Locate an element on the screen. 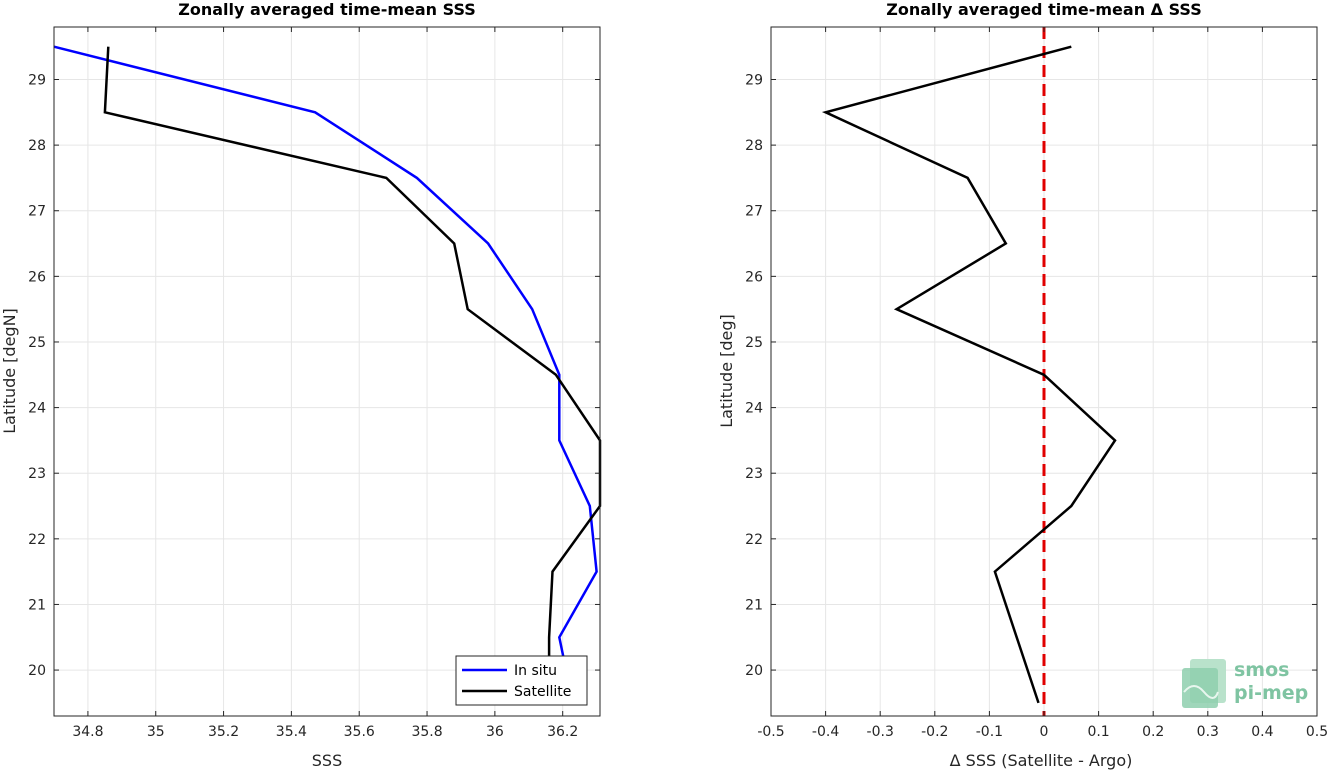 The height and width of the screenshot is (770, 1330). x-tick-label: 35.8 is located at coordinates (426, 732).